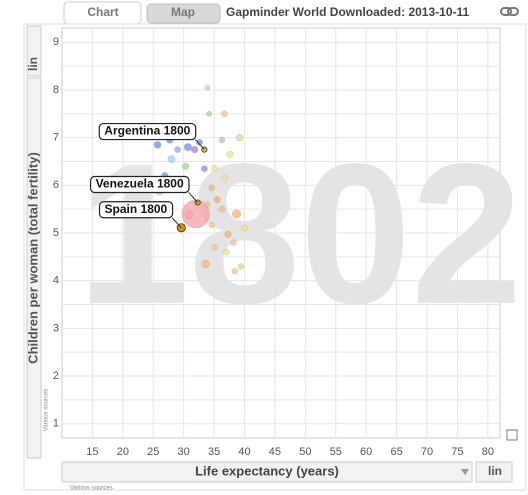 The height and width of the screenshot is (495, 528). What do you see at coordinates (56, 328) in the screenshot?
I see `y-tick-label: 3` at bounding box center [56, 328].